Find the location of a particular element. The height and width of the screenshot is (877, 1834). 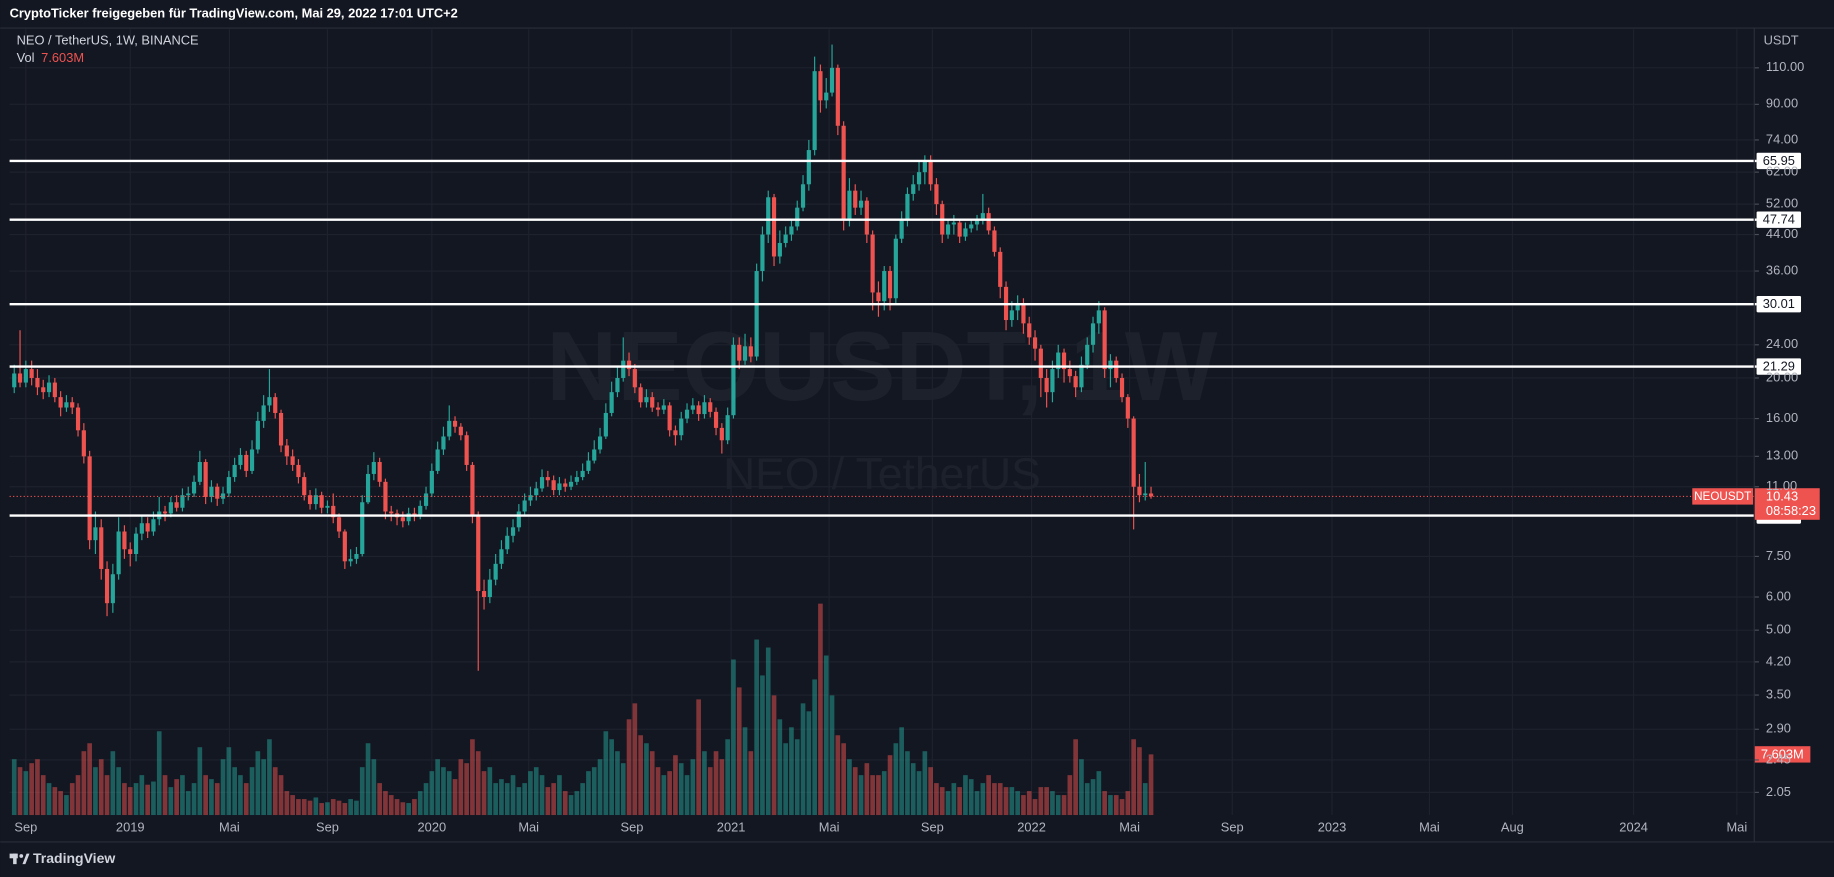

y-tick-label: 24.00 is located at coordinates (1782, 343).